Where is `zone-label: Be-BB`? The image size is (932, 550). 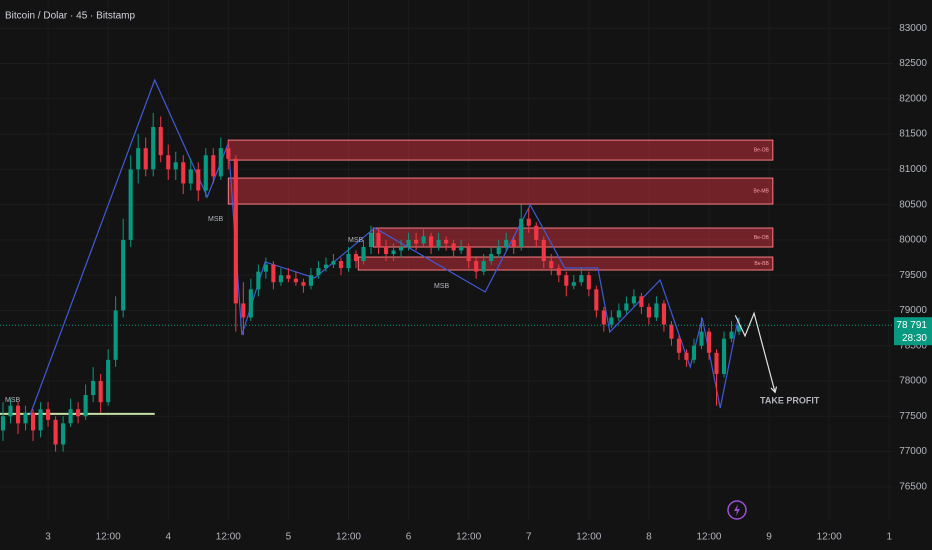 zone-label: Be-BB is located at coordinates (761, 264).